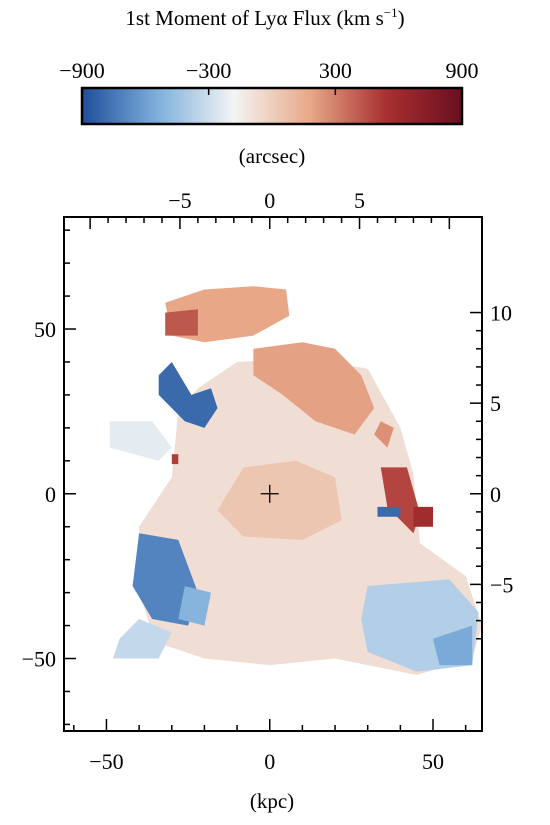  Describe the element at coordinates (433, 761) in the screenshot. I see `bottom-tick-label: 50` at that location.